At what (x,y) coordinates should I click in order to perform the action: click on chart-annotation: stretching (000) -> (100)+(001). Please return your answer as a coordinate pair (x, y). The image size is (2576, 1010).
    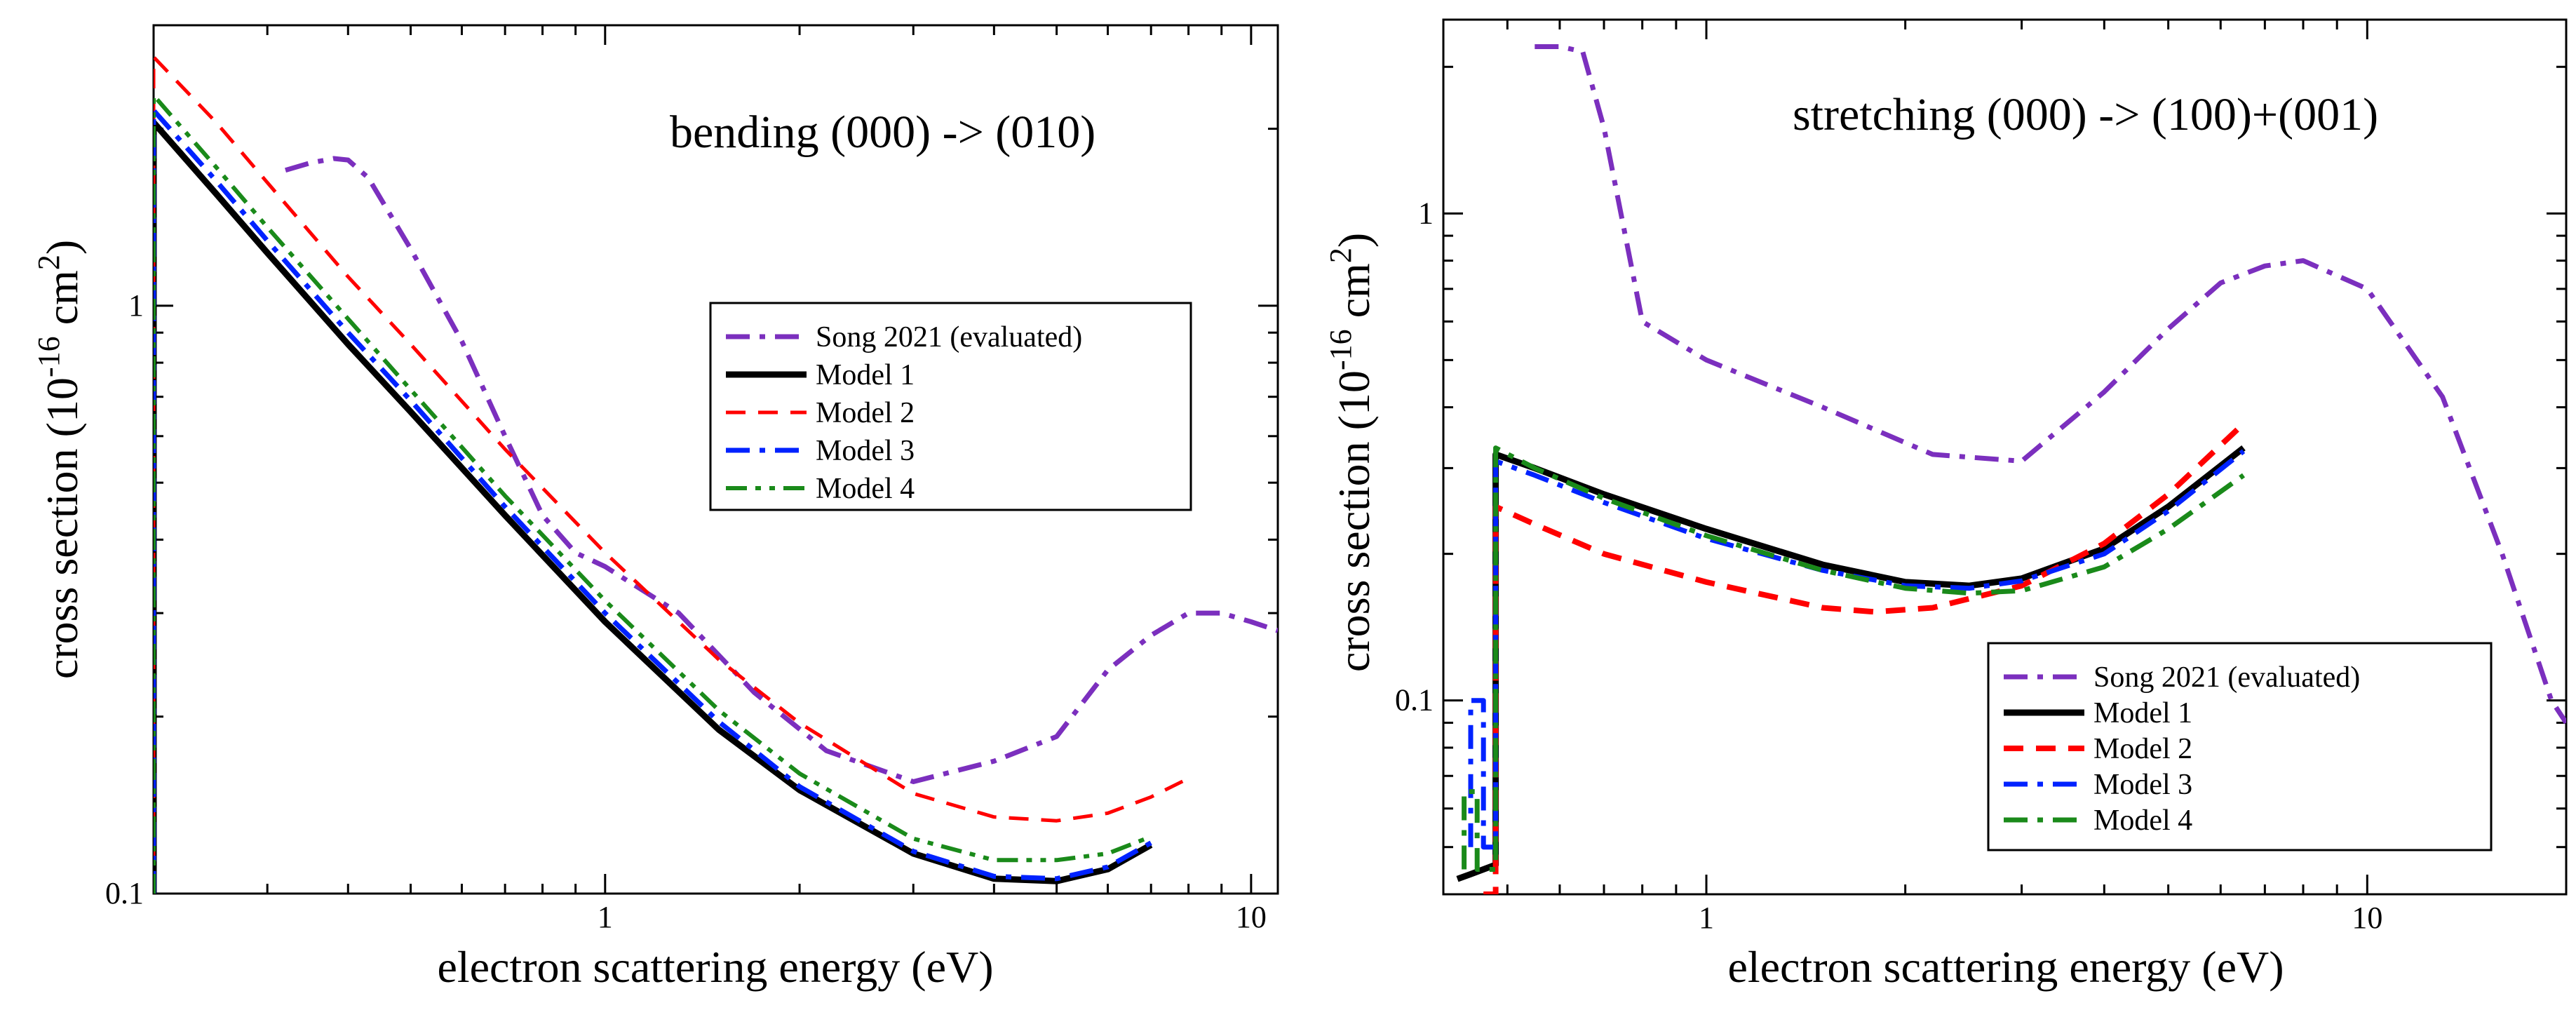
    Looking at the image, I should click on (2085, 114).